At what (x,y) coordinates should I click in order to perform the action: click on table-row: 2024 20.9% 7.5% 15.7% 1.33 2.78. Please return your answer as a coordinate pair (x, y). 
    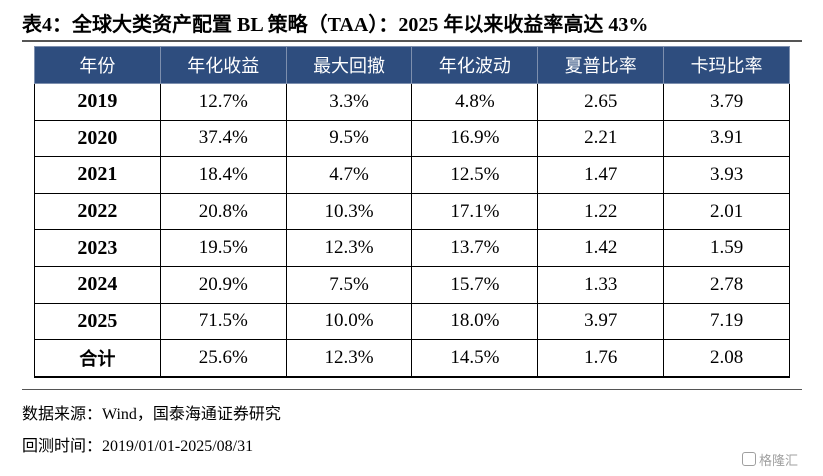
    Looking at the image, I should click on (412, 284).